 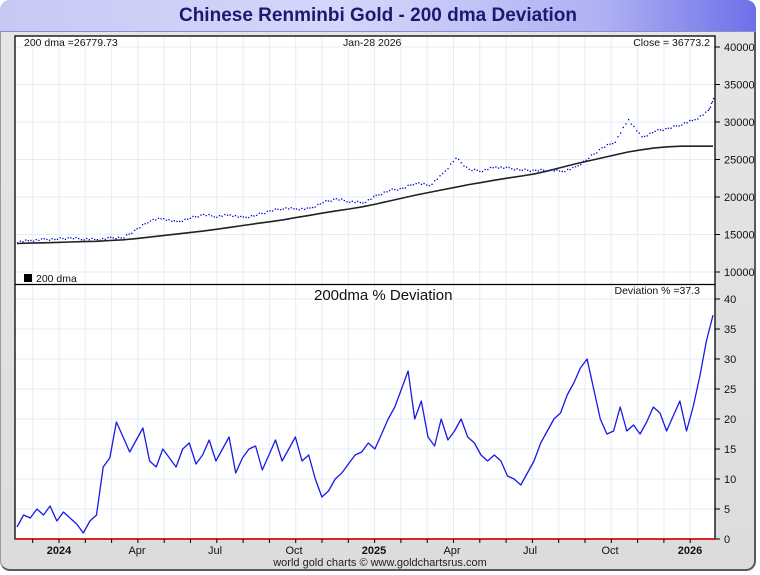 What do you see at coordinates (730, 420) in the screenshot?
I see `deviation-axis-tick-label: 20` at bounding box center [730, 420].